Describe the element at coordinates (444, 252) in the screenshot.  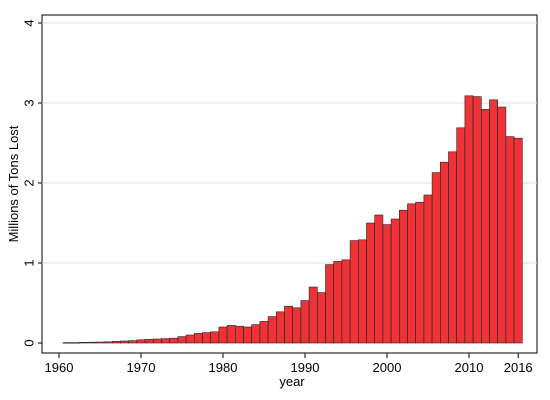
I see `bar-2007` at that location.